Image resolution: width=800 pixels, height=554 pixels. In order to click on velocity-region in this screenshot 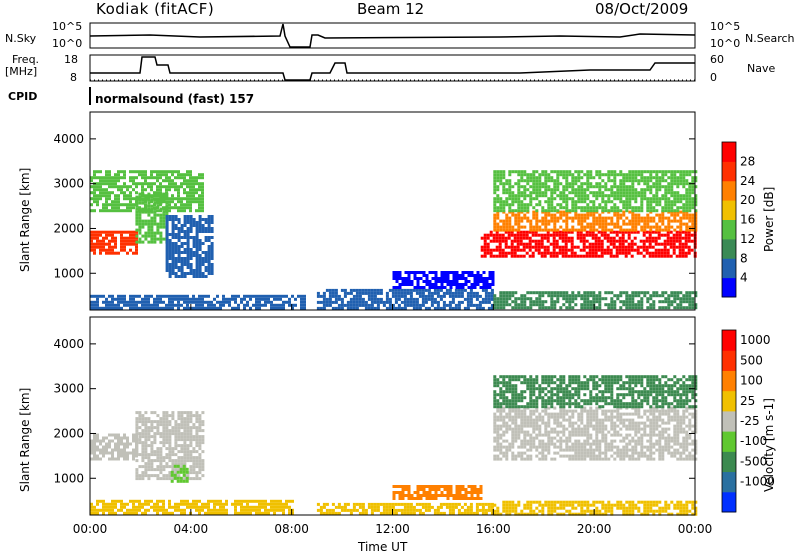, I will do `click(595, 433)`.